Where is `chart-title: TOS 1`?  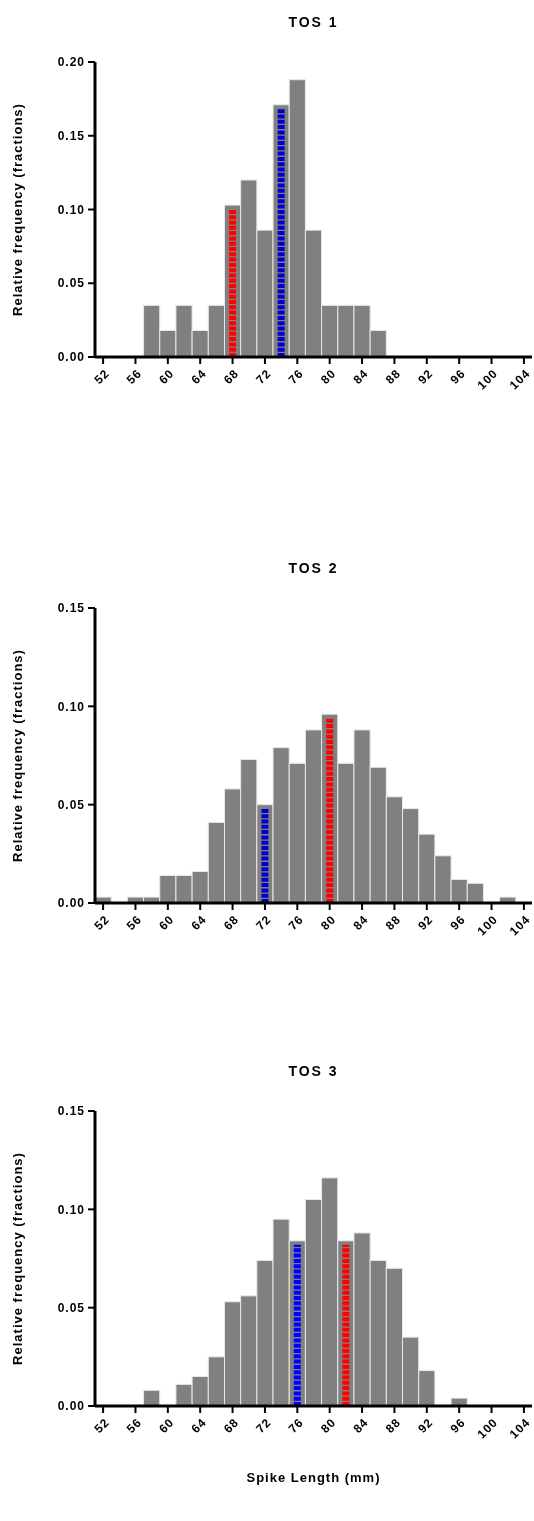 chart-title: TOS 1 is located at coordinates (313, 22).